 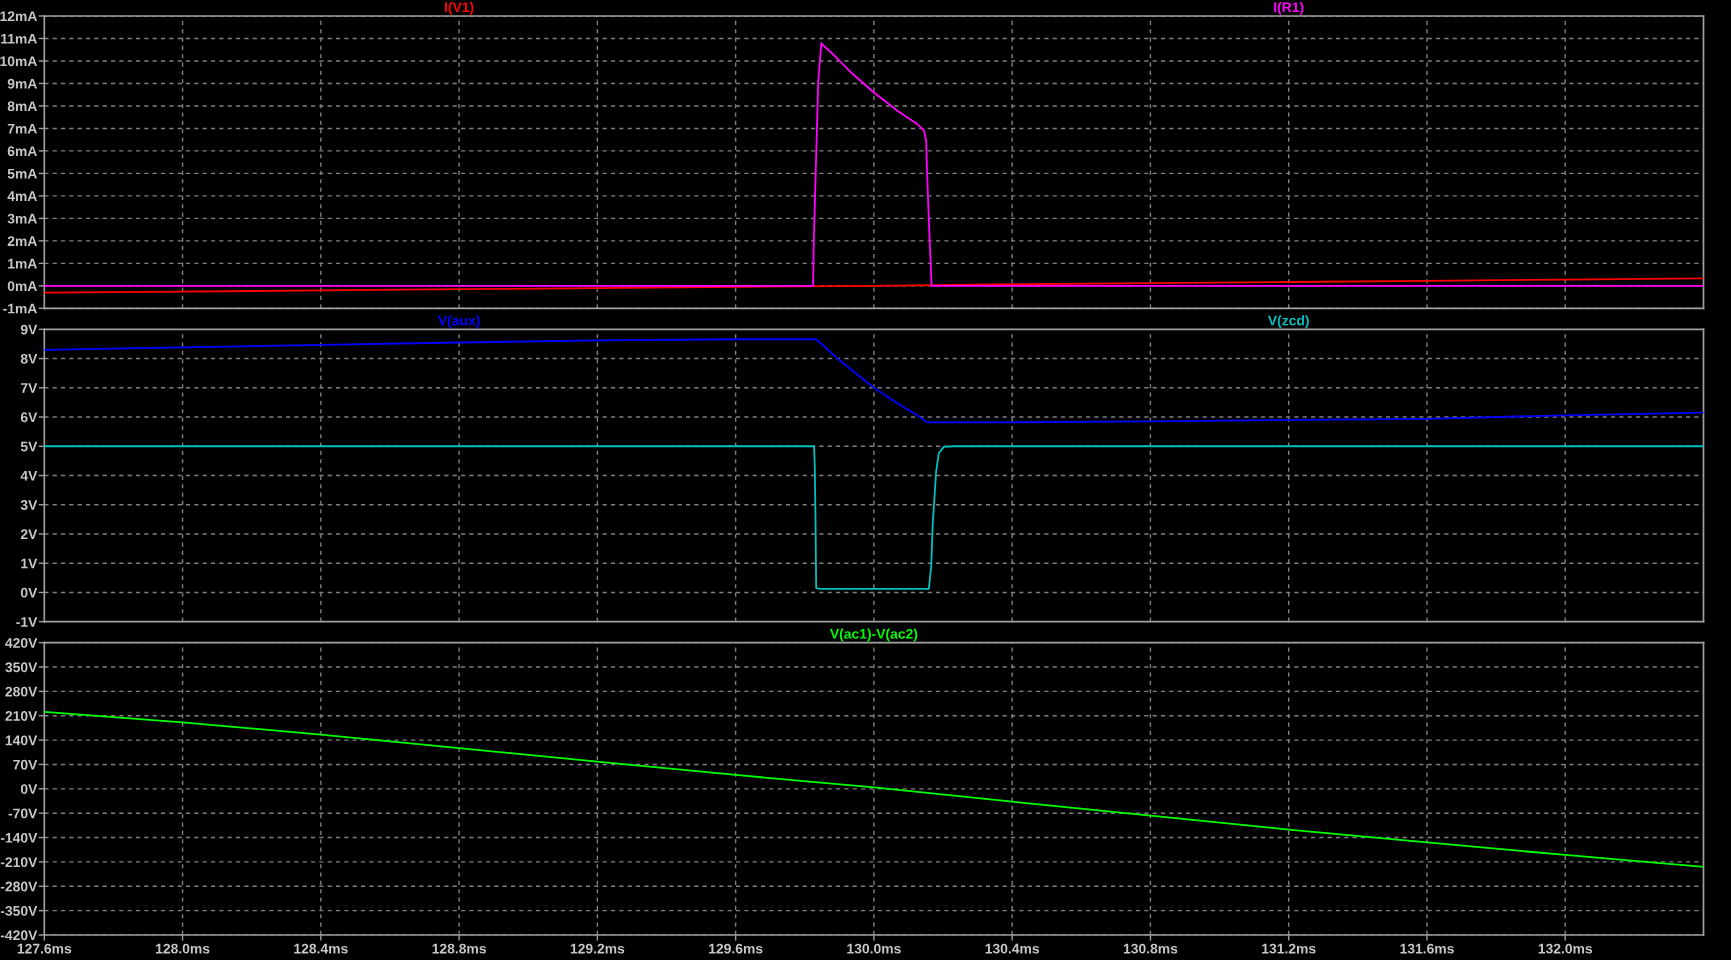 What do you see at coordinates (29, 388) in the screenshot?
I see `y-tick-label: 7V` at bounding box center [29, 388].